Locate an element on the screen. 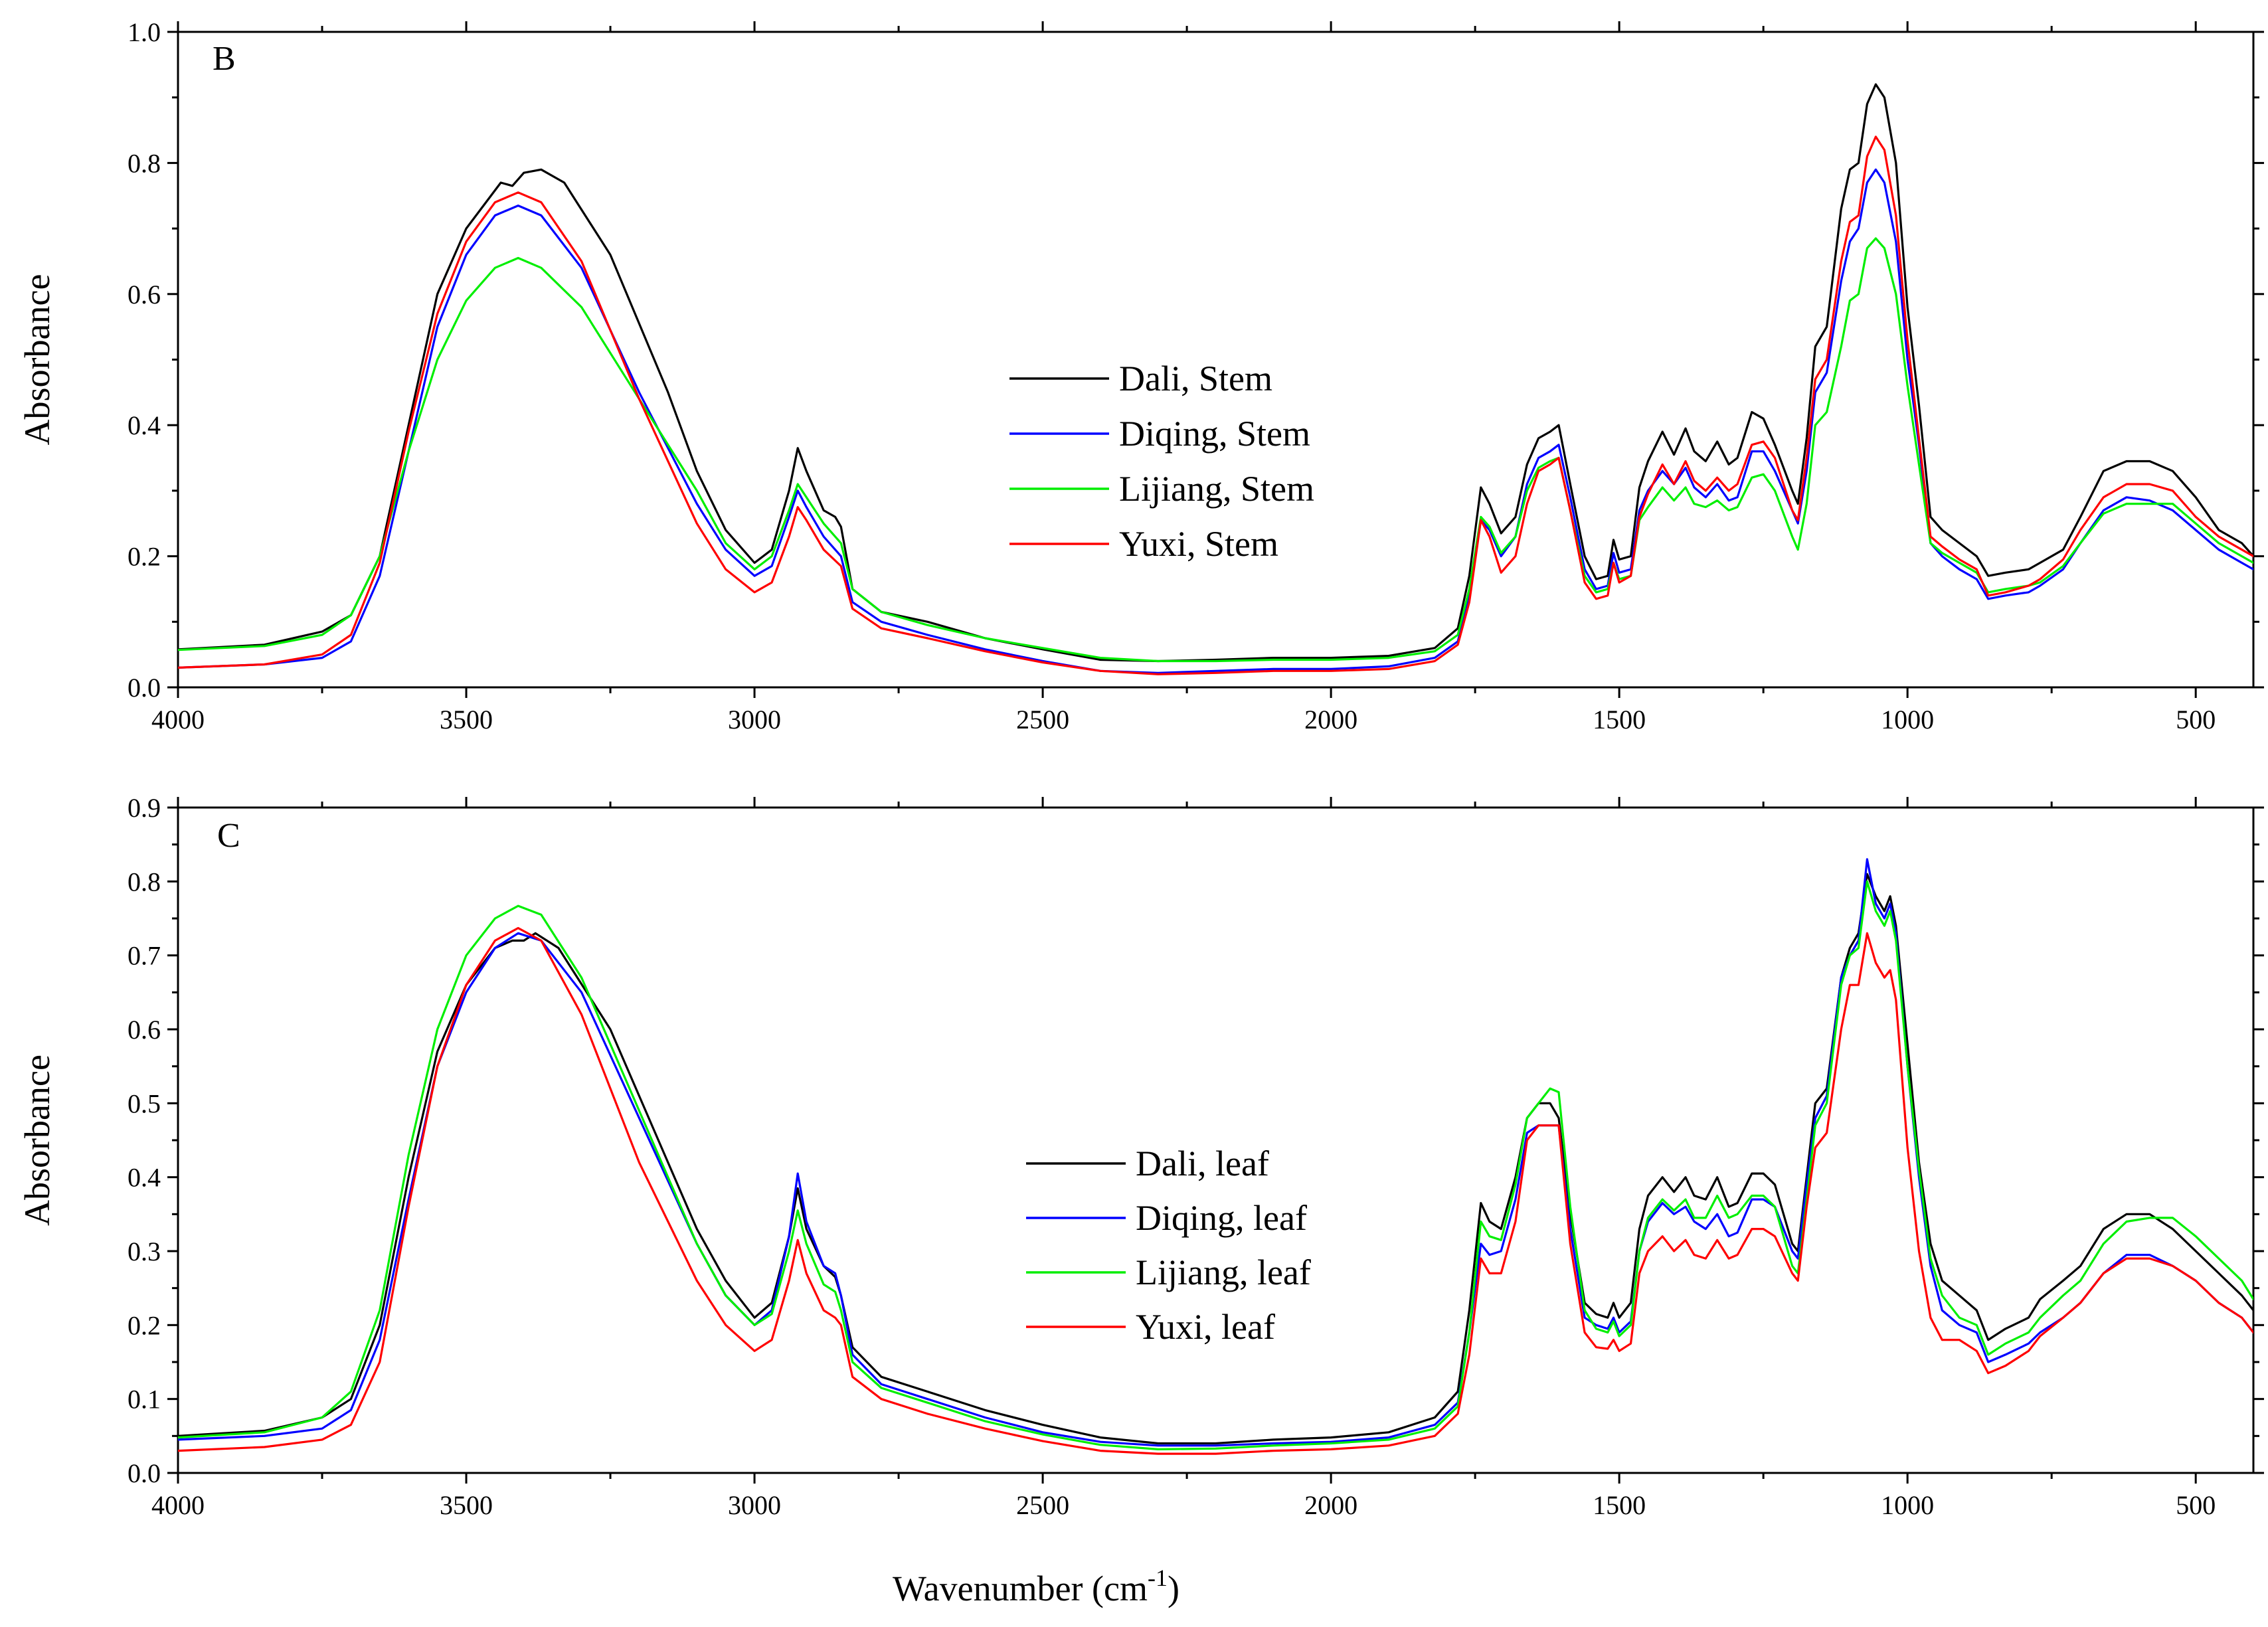  y-tick-label: 0.5 is located at coordinates (144, 1103).